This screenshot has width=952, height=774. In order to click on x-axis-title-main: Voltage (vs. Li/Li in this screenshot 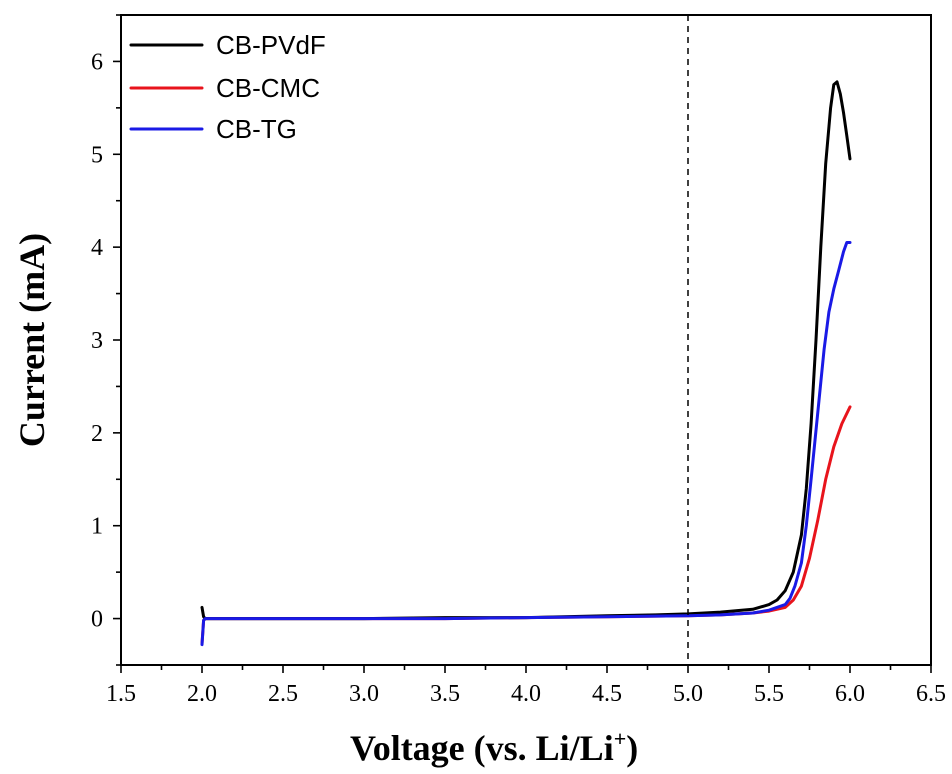, I will do `click(482, 748)`.